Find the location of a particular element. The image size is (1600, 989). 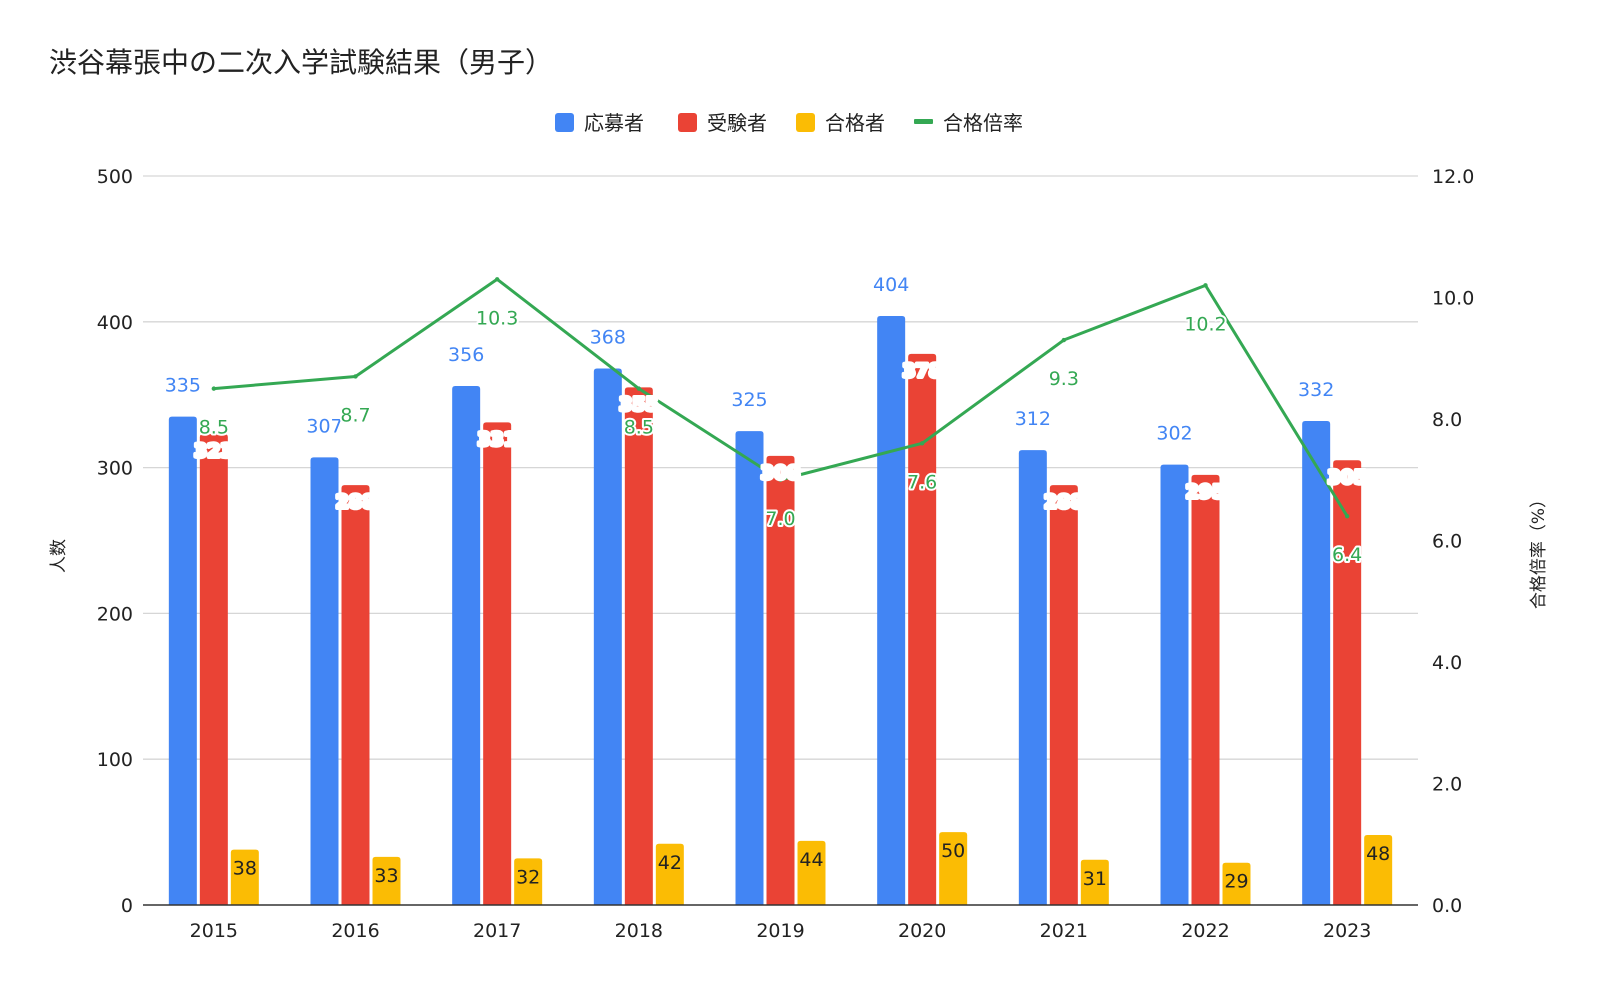

y-tick-label-left: 200 is located at coordinates (115, 614).